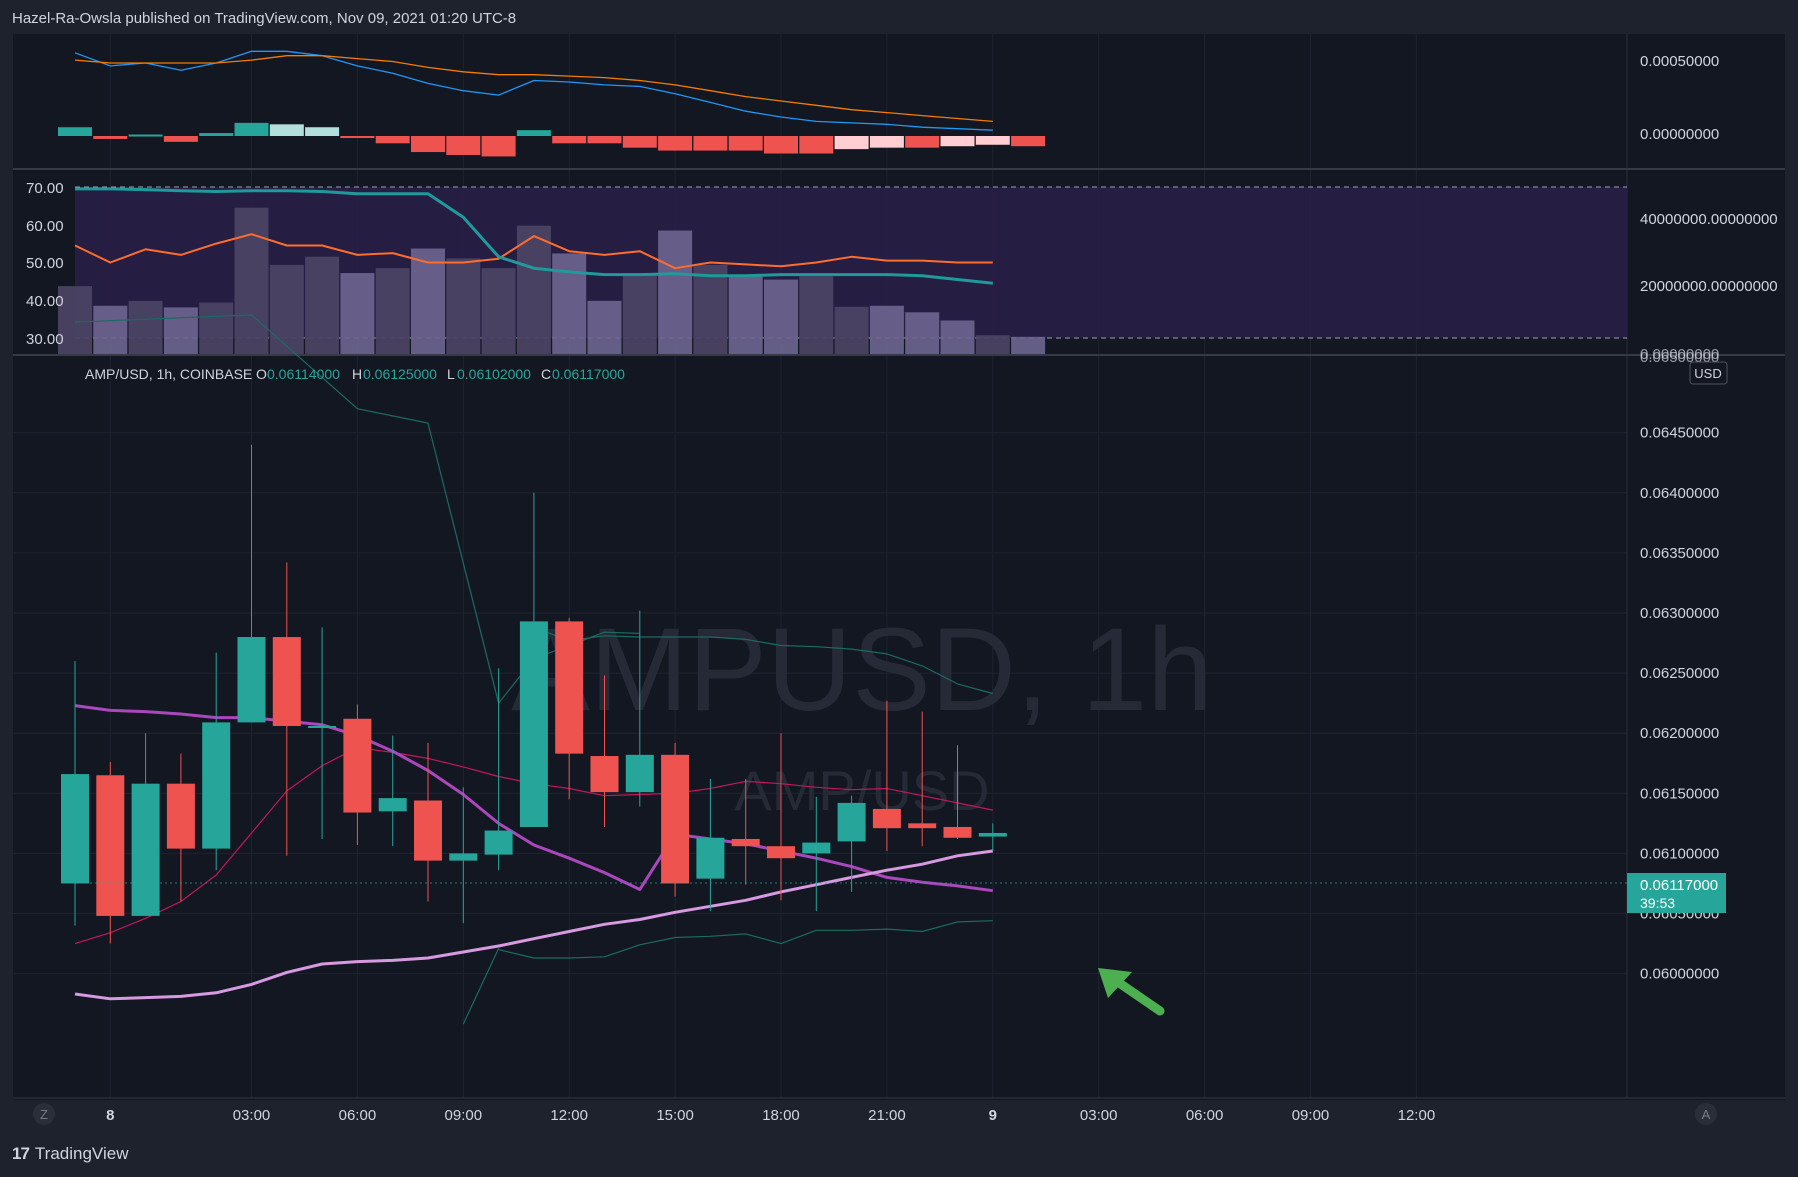  Describe the element at coordinates (588, 374) in the screenshot. I see `legend-close: 0.06117000` at that location.